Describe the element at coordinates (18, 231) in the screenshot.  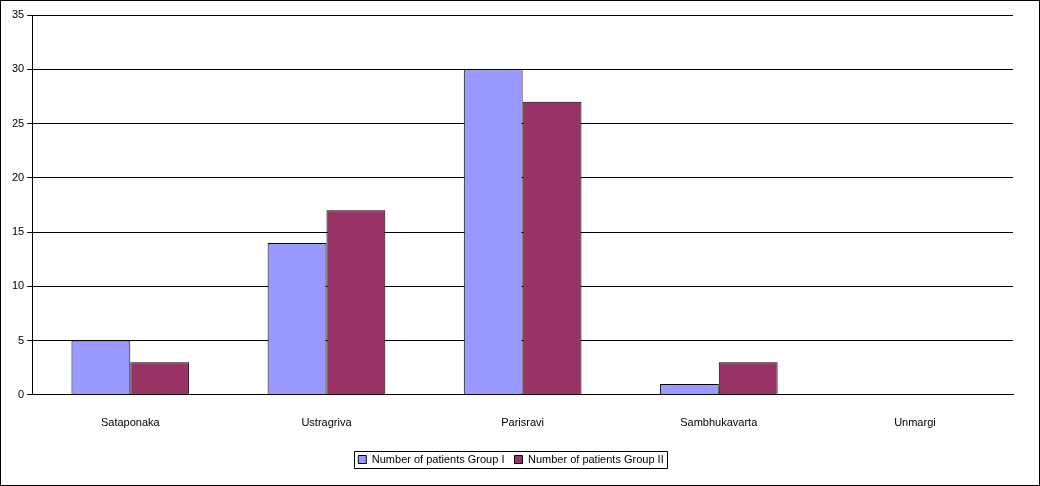
I see `y-tick-label: 15` at that location.